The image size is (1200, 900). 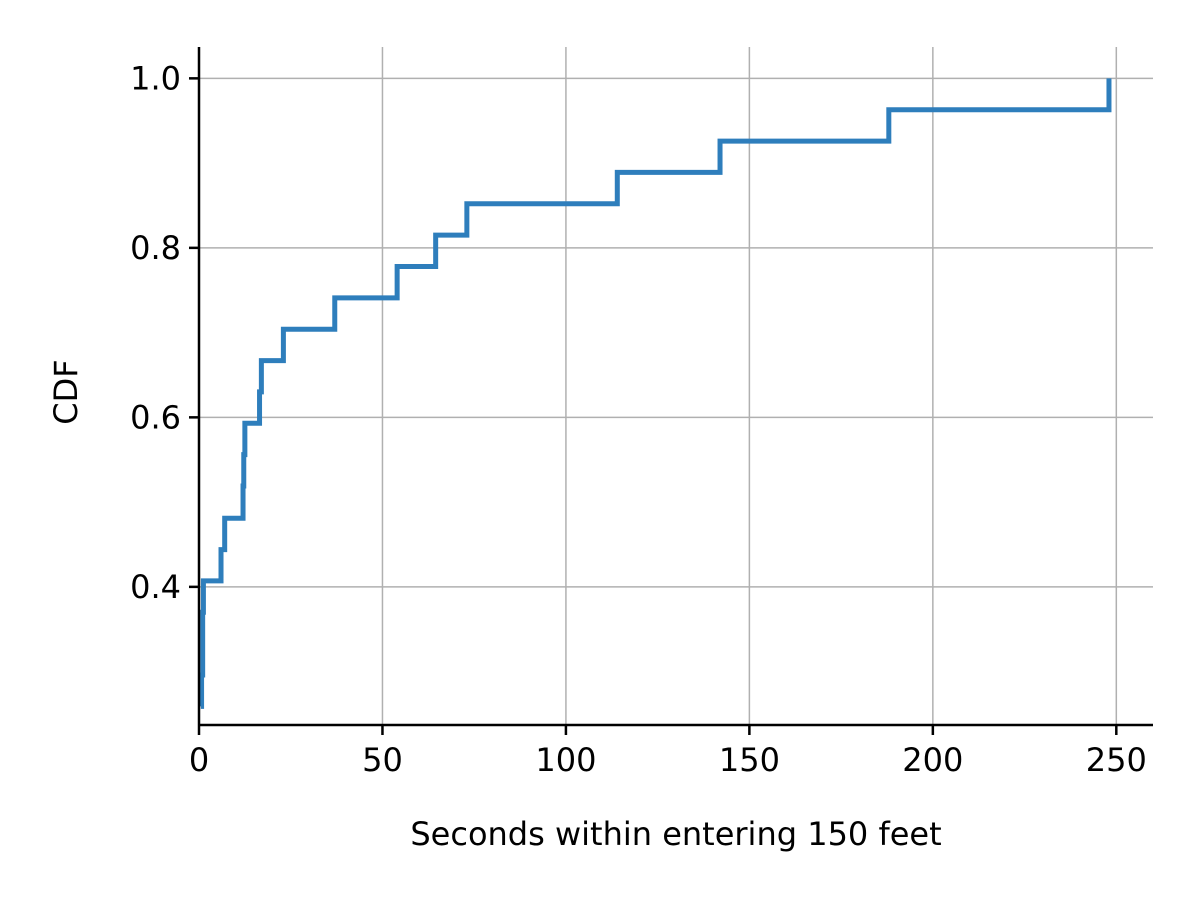 I want to click on x-tick-label: 150, so click(x=749, y=760).